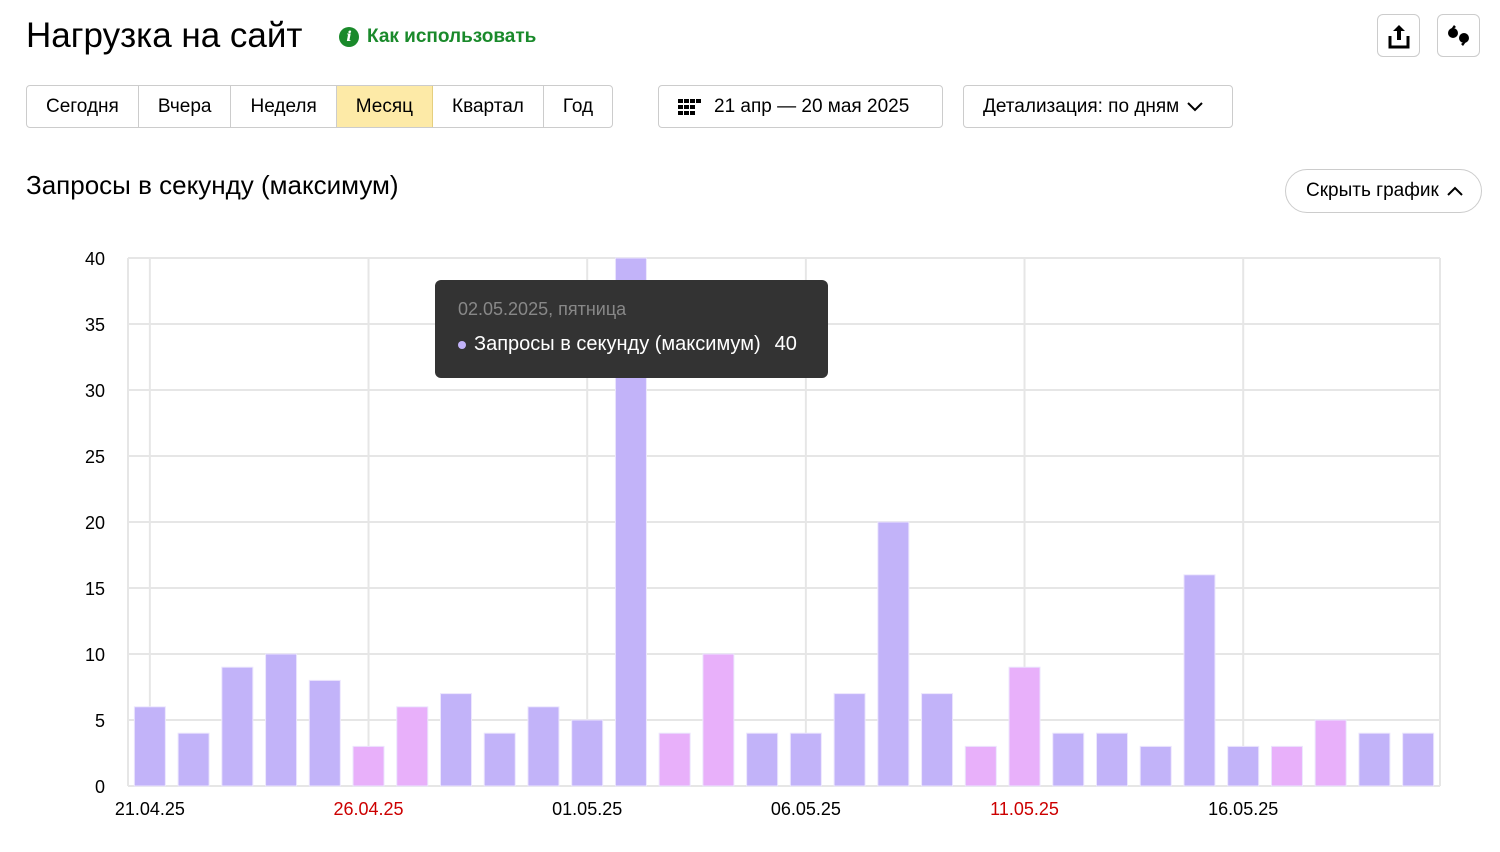 This screenshot has width=1500, height=852. I want to click on period-tab-4: Квартал, so click(488, 106).